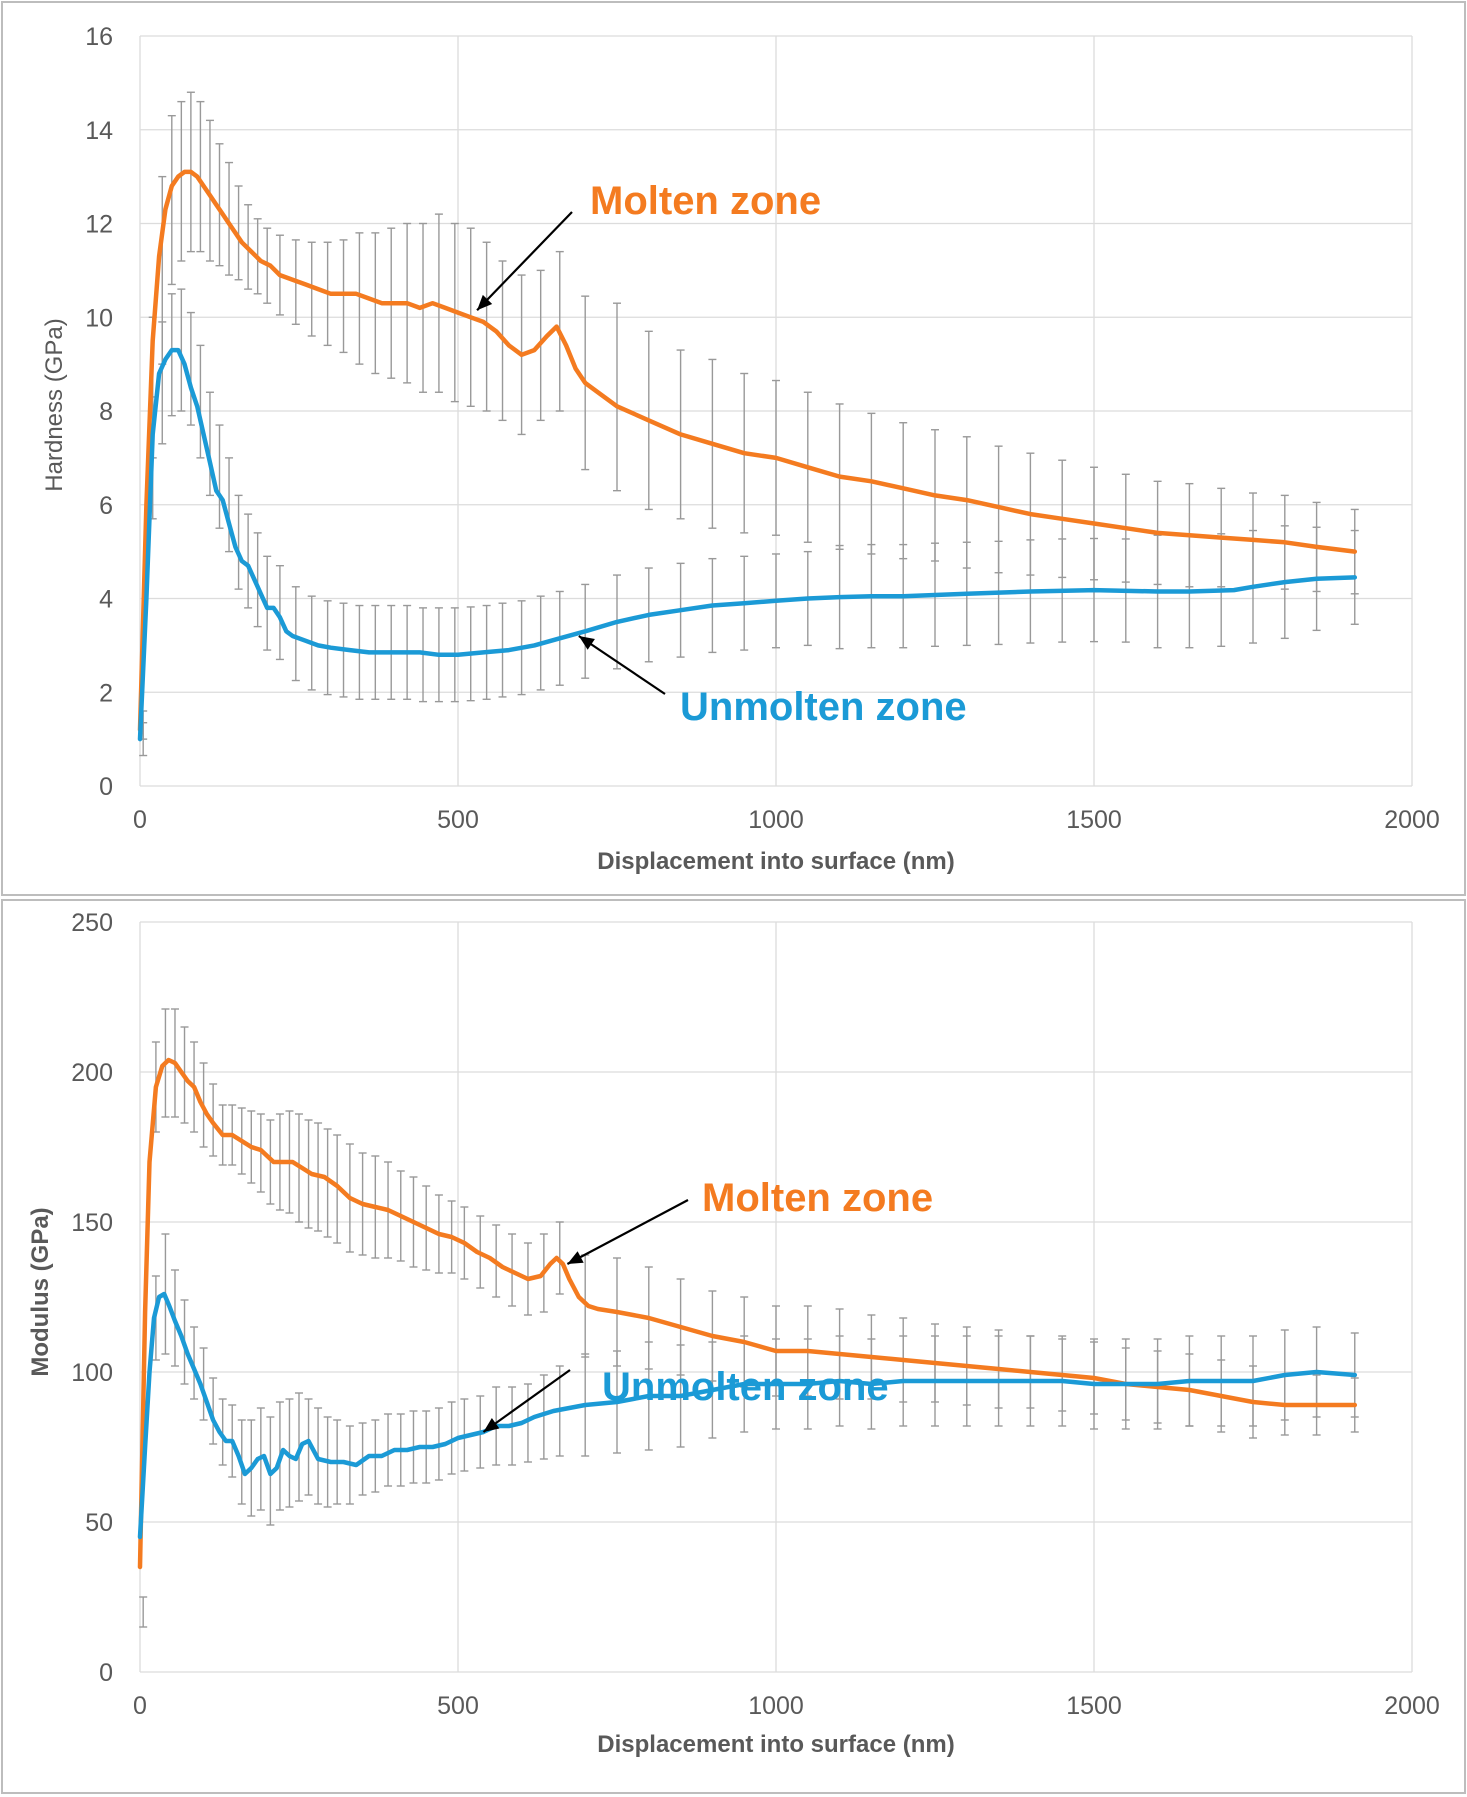 Image resolution: width=1467 pixels, height=1797 pixels. What do you see at coordinates (40, 1291) in the screenshot?
I see `modulus-y-axis-title: Modulus (GPa)` at bounding box center [40, 1291].